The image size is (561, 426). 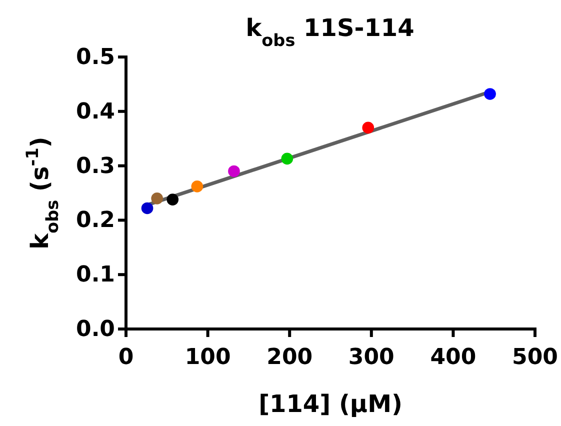 What do you see at coordinates (330, 404) in the screenshot?
I see `x-axis-title: [114] (μM)` at bounding box center [330, 404].